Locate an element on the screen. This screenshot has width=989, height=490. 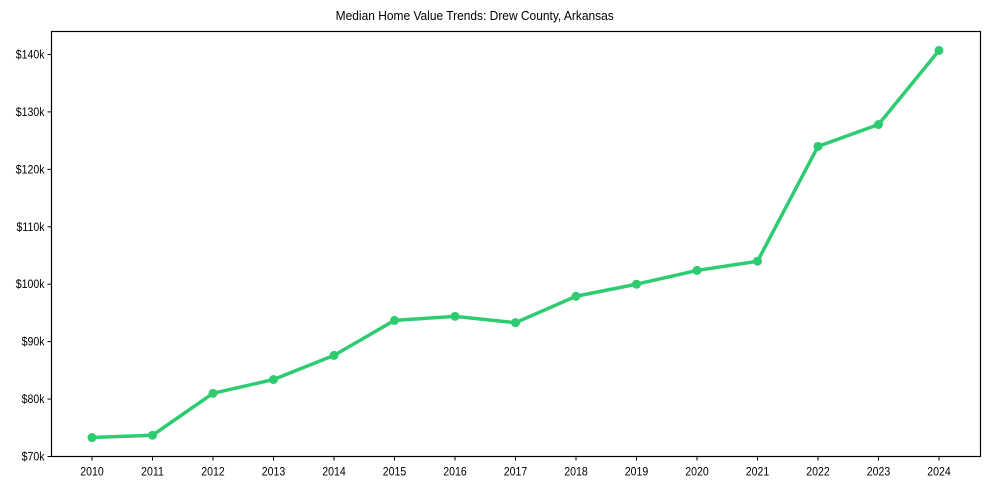
y-tick-label: $120k is located at coordinates (30, 170).